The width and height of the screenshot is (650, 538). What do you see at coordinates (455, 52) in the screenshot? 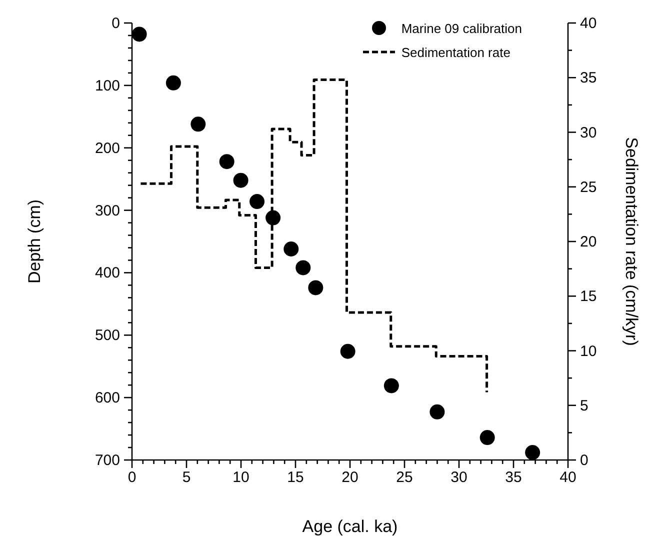
I see `legend-label: Sedimentation rate` at bounding box center [455, 52].